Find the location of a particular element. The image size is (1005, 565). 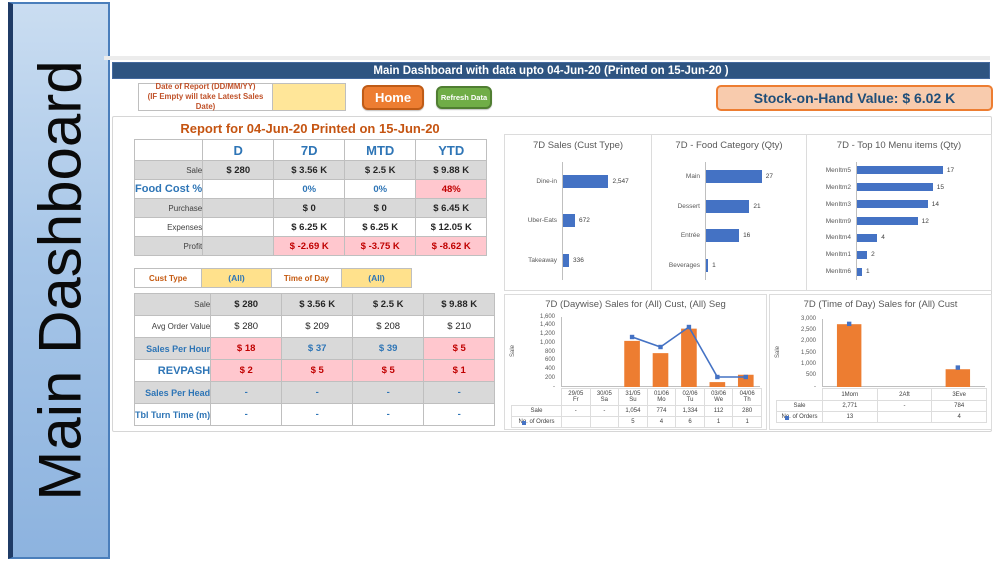

category-label: MenItm2 is located at coordinates (838, 187).